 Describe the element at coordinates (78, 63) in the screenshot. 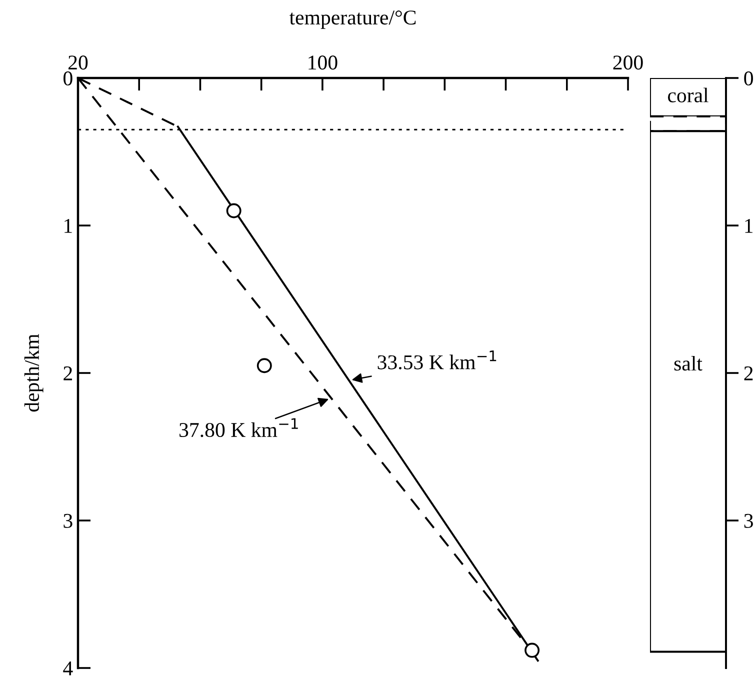

I see `x-tick-label: 20` at that location.